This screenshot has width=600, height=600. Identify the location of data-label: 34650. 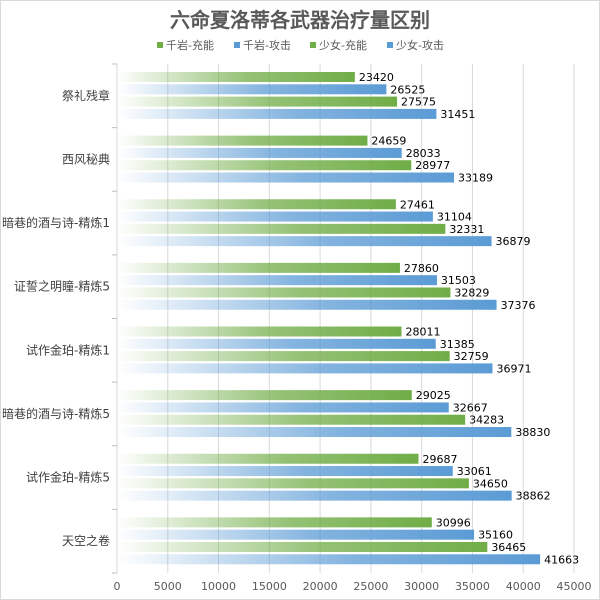
(490, 483).